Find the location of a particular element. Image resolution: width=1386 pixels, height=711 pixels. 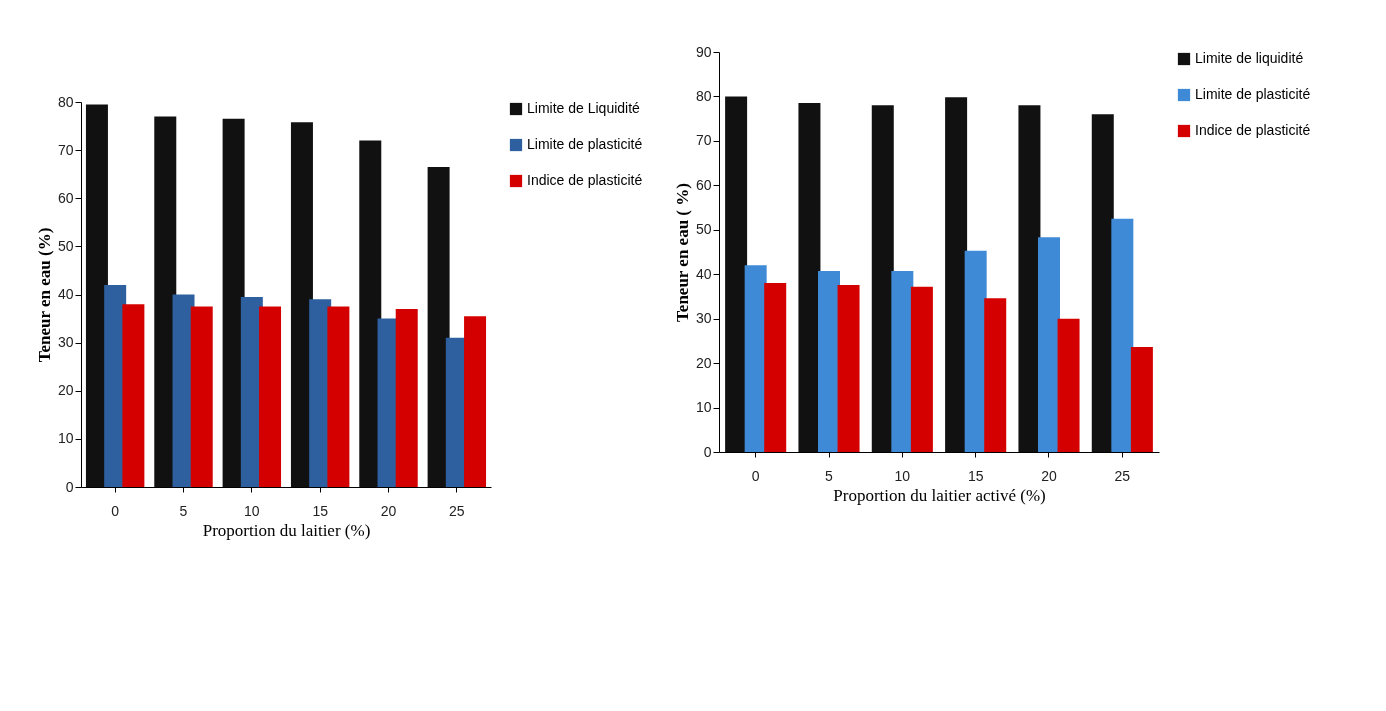

legend-label: Limite de liquidité is located at coordinates (1249, 58).